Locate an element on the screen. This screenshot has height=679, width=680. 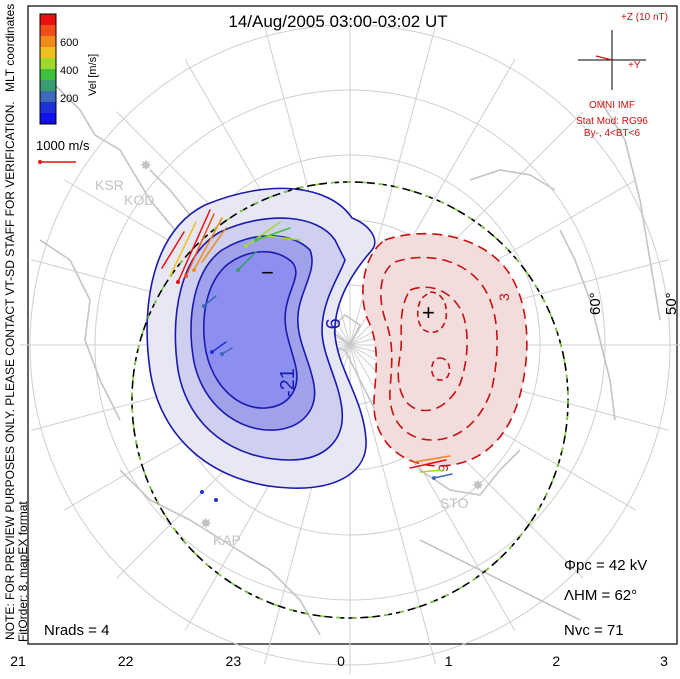
contour-label-neg-b: -21 is located at coordinates (288, 382).